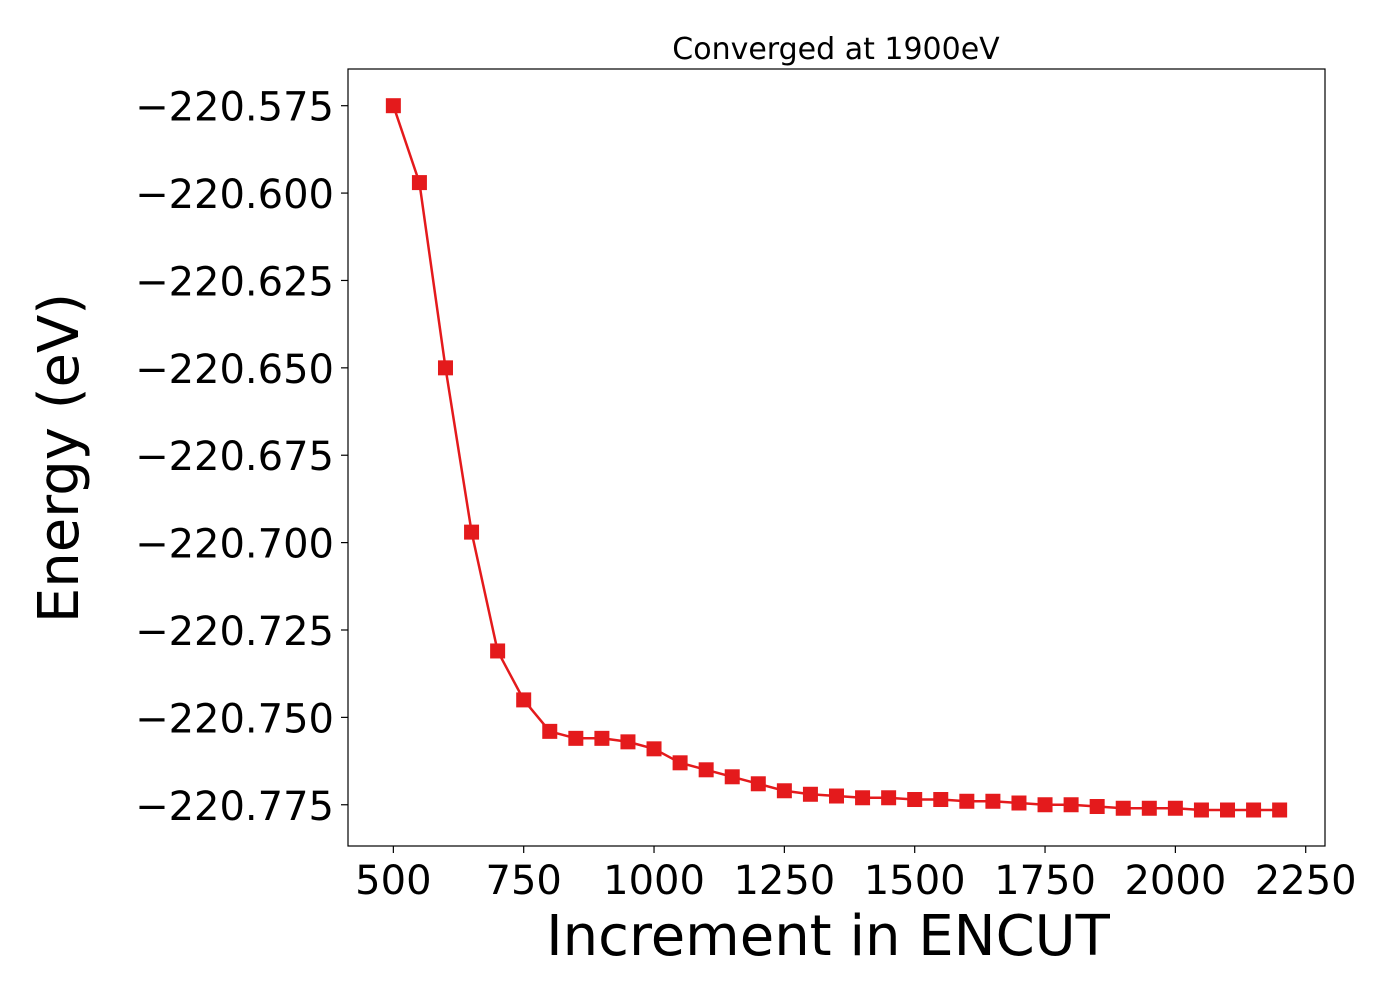 The height and width of the screenshot is (1000, 1400). I want to click on x-tick-label: 750, so click(524, 881).